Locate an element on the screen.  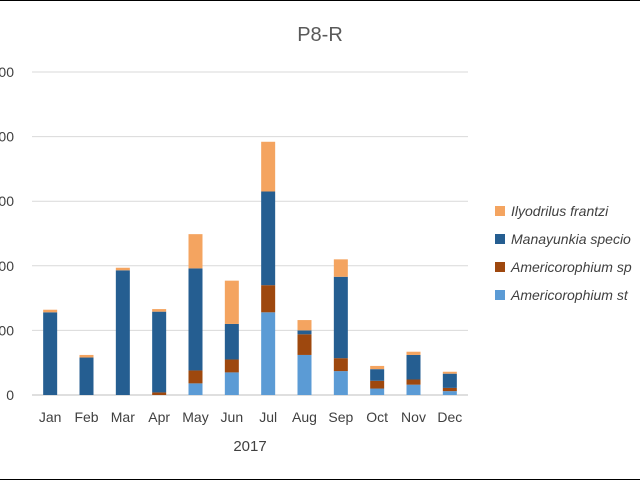
x-tick-label: Nov is located at coordinates (413, 417).